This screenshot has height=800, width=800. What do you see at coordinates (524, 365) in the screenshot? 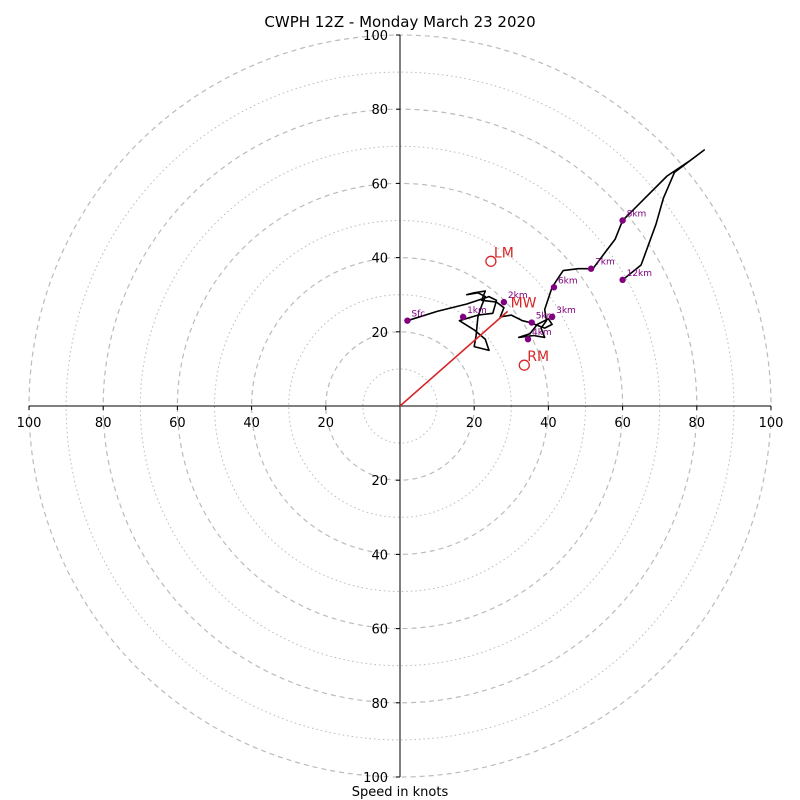
I see `storm-marker-RM` at bounding box center [524, 365].